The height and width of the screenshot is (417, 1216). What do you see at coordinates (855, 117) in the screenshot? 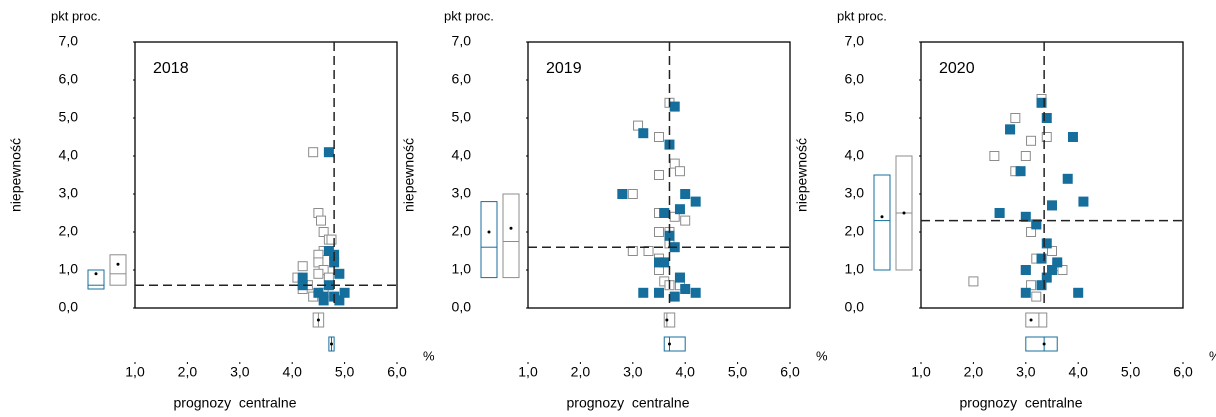
I see `y-tick-label: 5,0` at bounding box center [855, 117].